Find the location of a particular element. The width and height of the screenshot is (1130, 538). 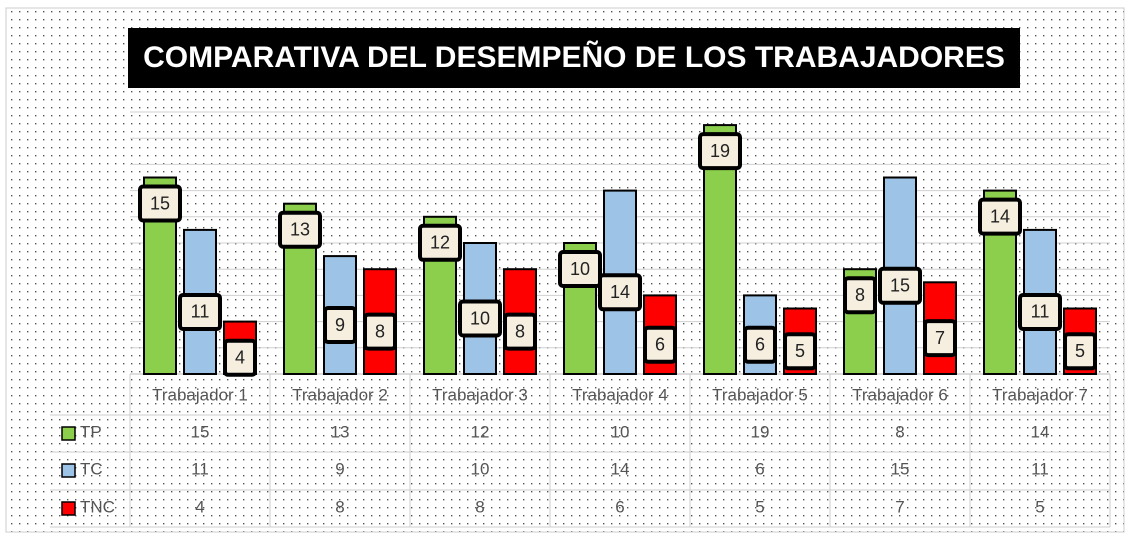

x-tick-label: Trabajador 2 is located at coordinates (340, 394).